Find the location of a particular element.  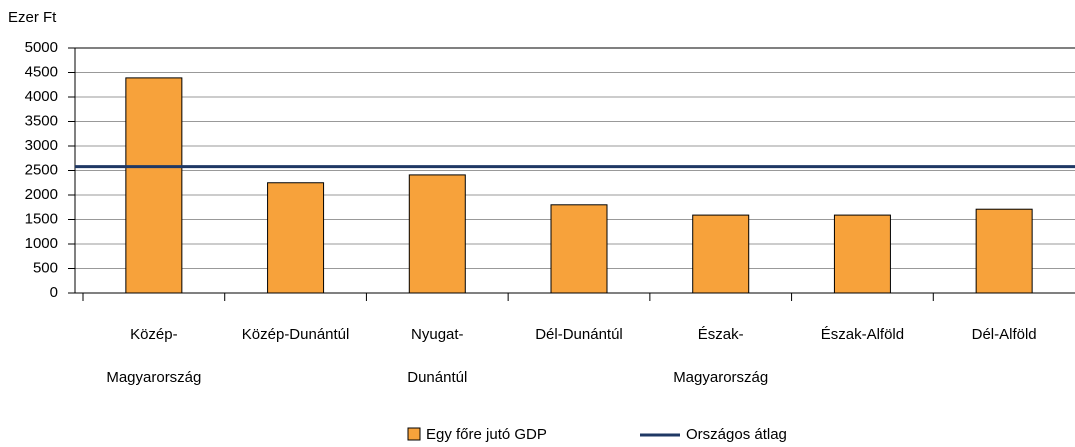

y-tick-label: 500 is located at coordinates (45, 267).